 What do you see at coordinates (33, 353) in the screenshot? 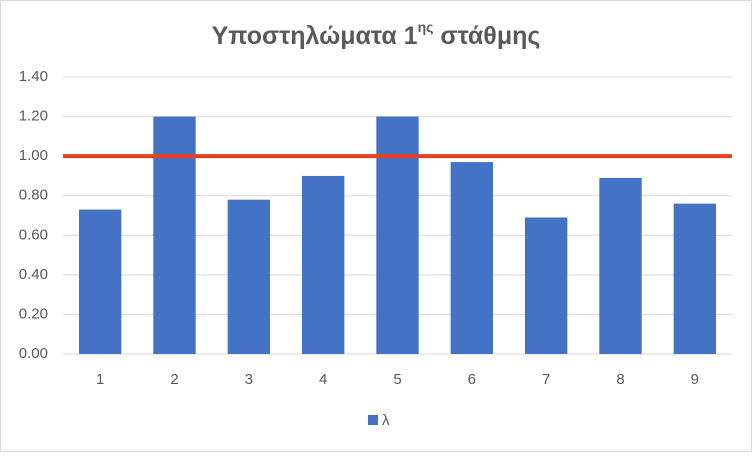
I see `y-tick-label: 0.00` at bounding box center [33, 353].